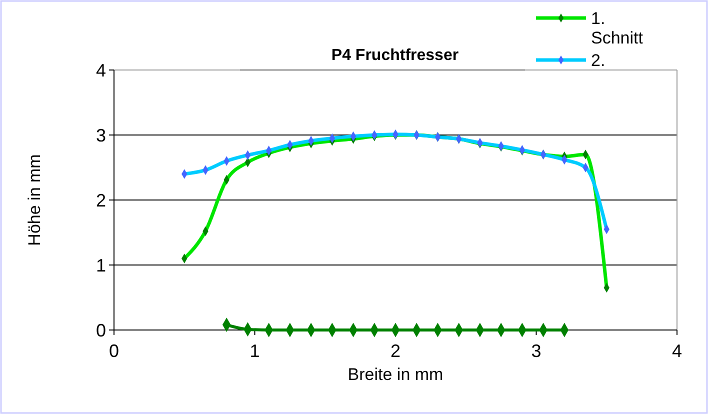  I want to click on x-tick-label: 3, so click(536, 351).